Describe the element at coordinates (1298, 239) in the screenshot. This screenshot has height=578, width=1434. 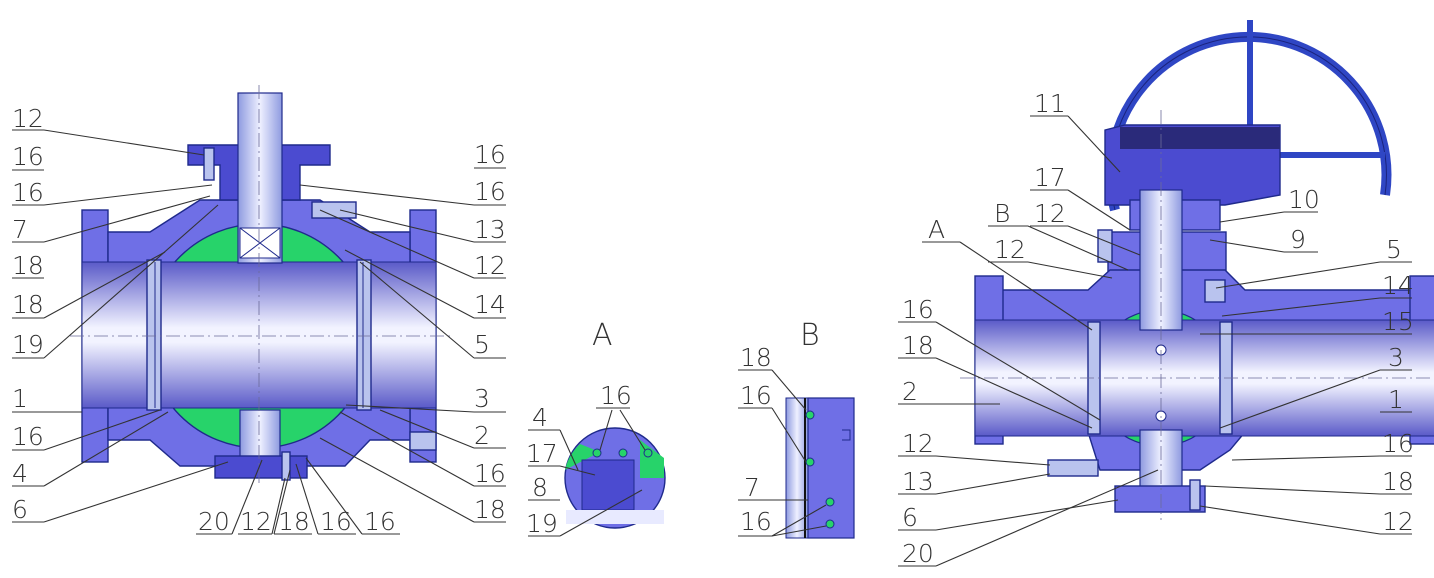
I see `callout-label: 9` at that location.